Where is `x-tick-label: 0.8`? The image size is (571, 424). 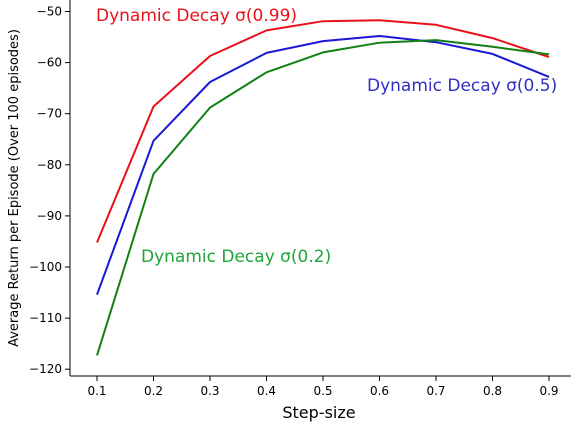
x-tick-label: 0.8 is located at coordinates (492, 391).